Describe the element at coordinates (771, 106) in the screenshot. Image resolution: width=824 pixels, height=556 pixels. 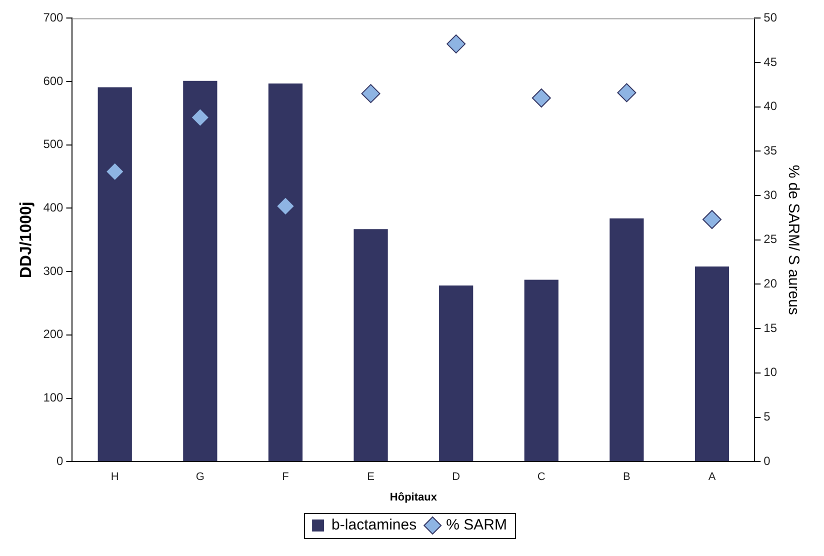
I see `y2-tick-label: 40` at that location.